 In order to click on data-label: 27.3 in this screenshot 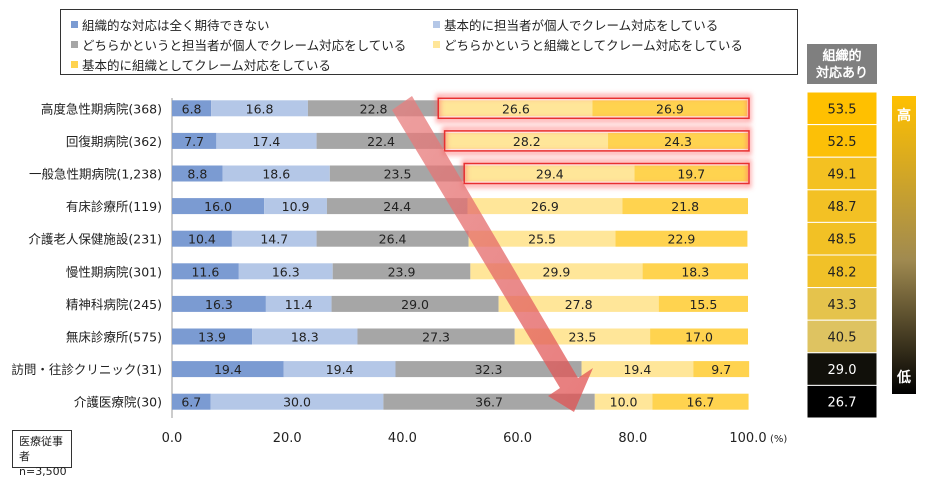, I will do `click(436, 337)`.